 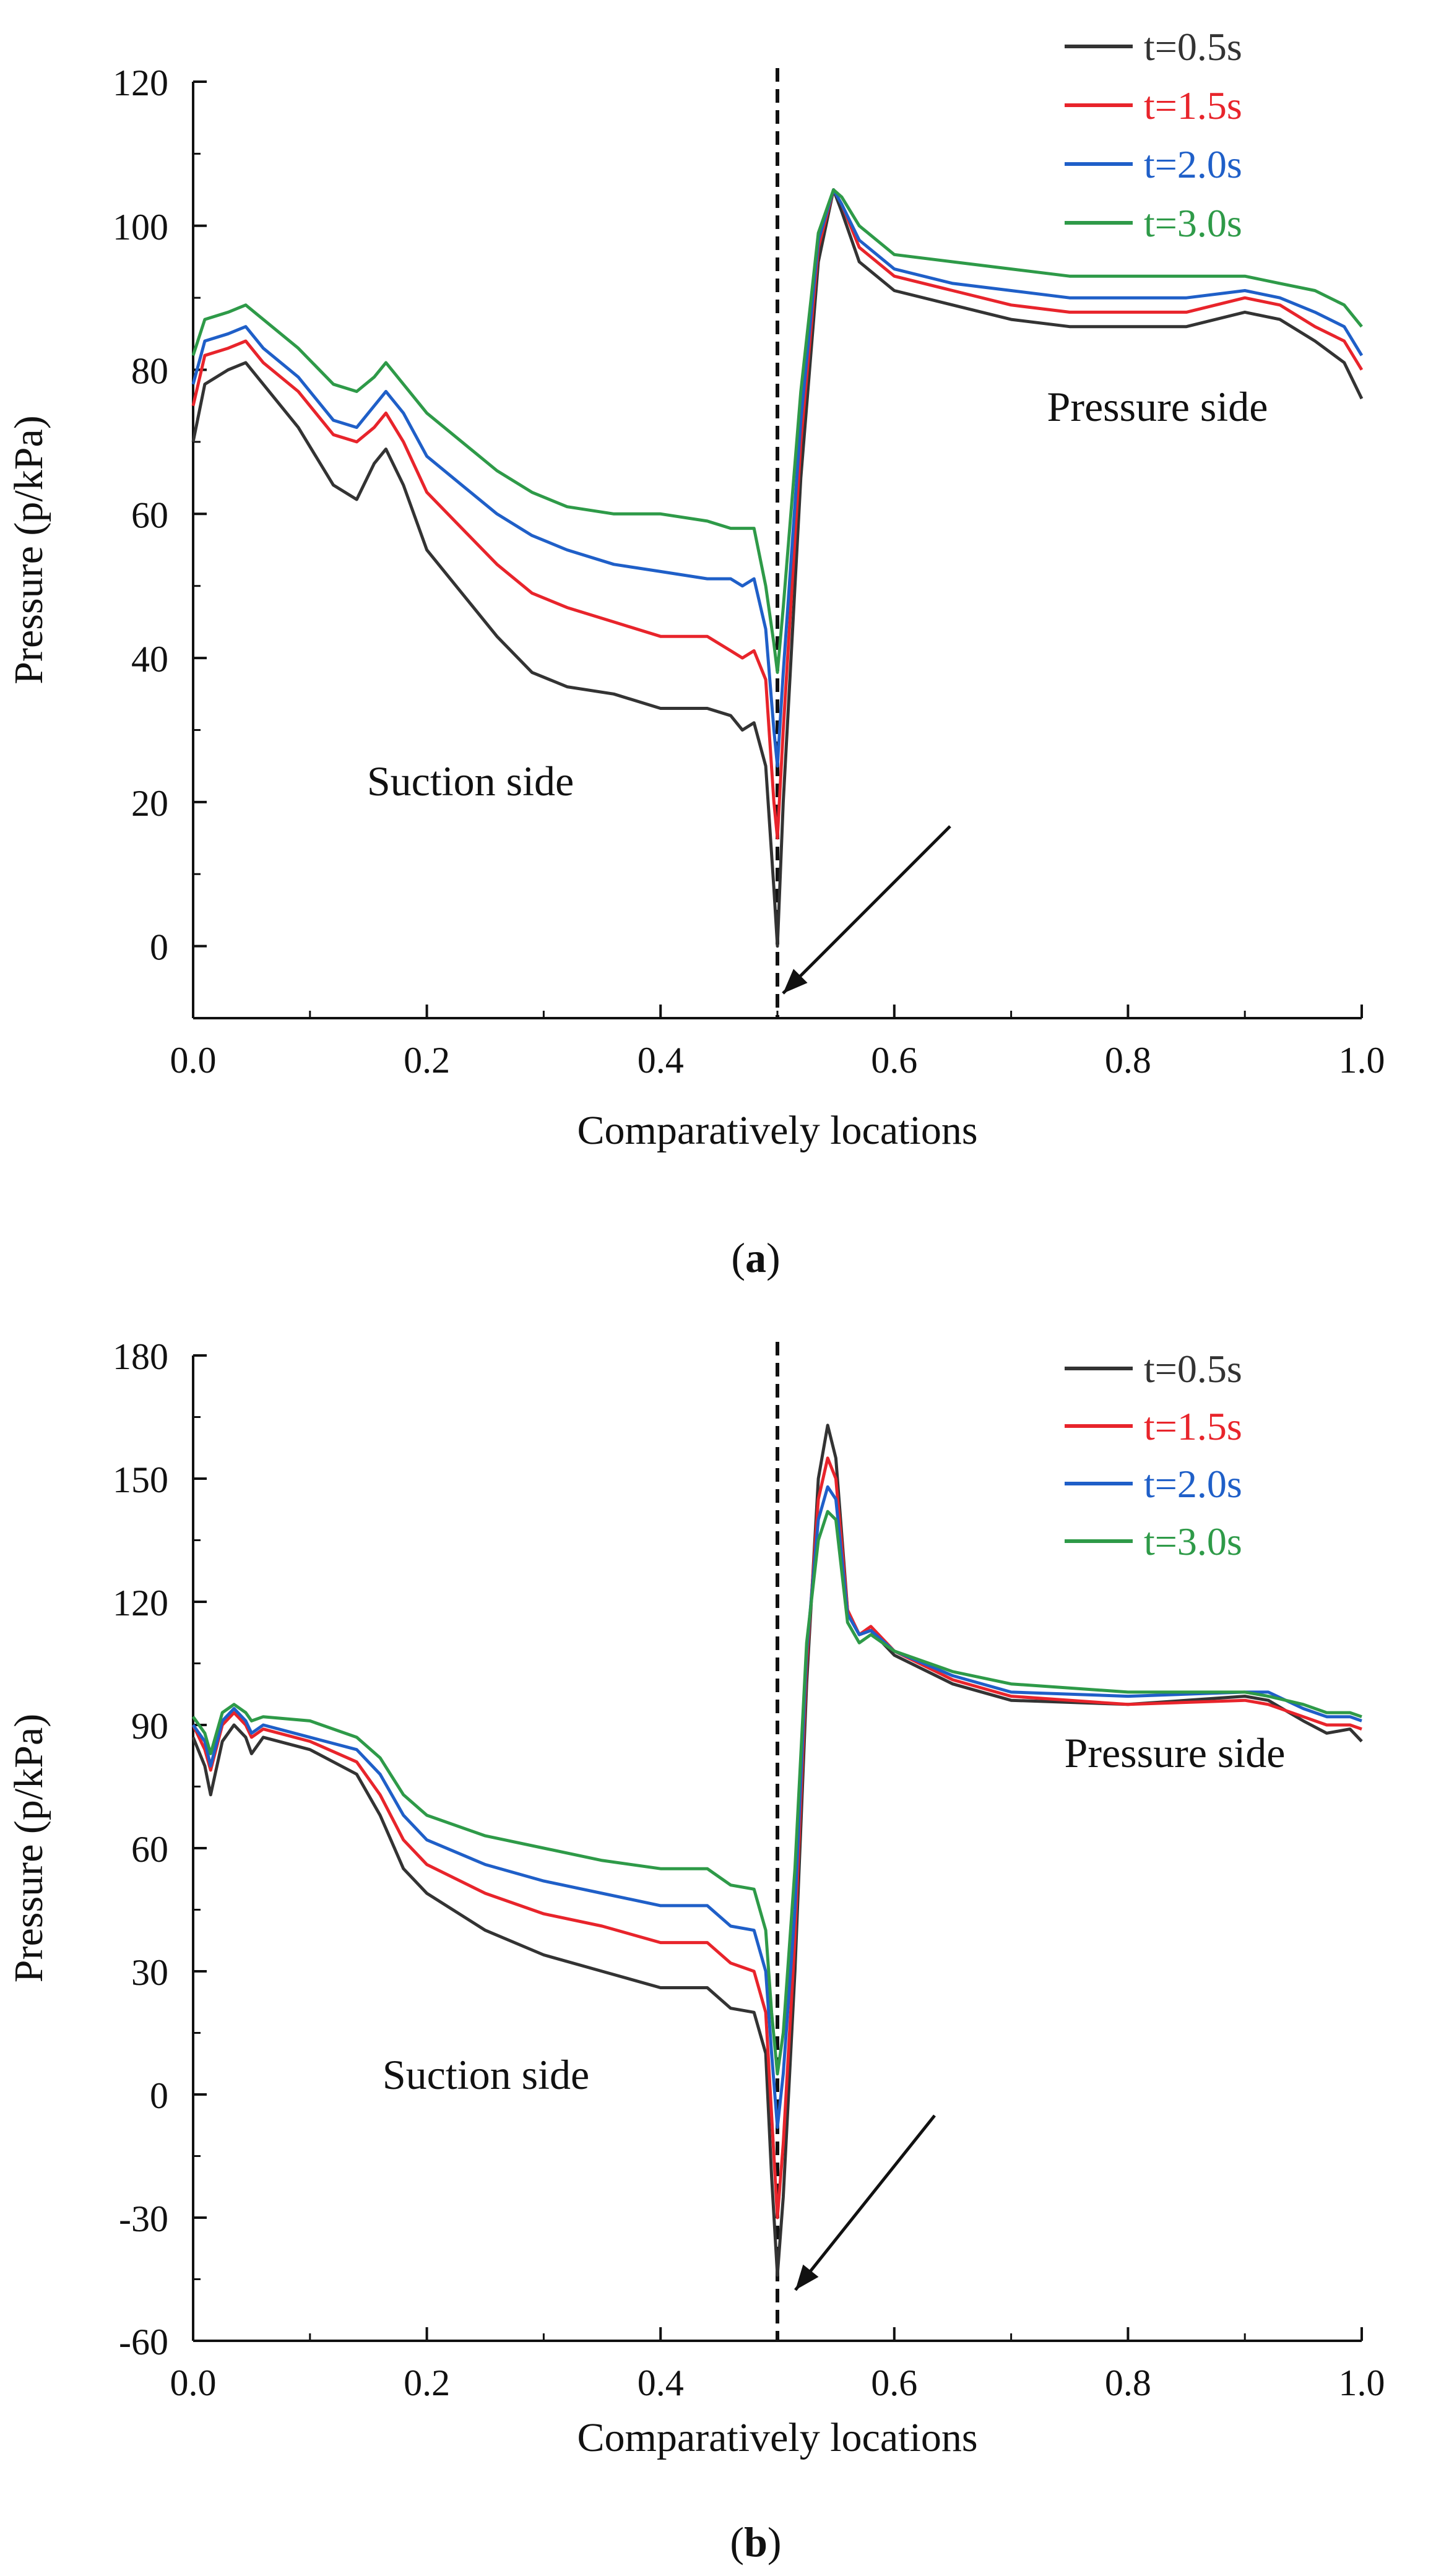 What do you see at coordinates (140, 1479) in the screenshot?
I see `y-tick-label: 150` at bounding box center [140, 1479].